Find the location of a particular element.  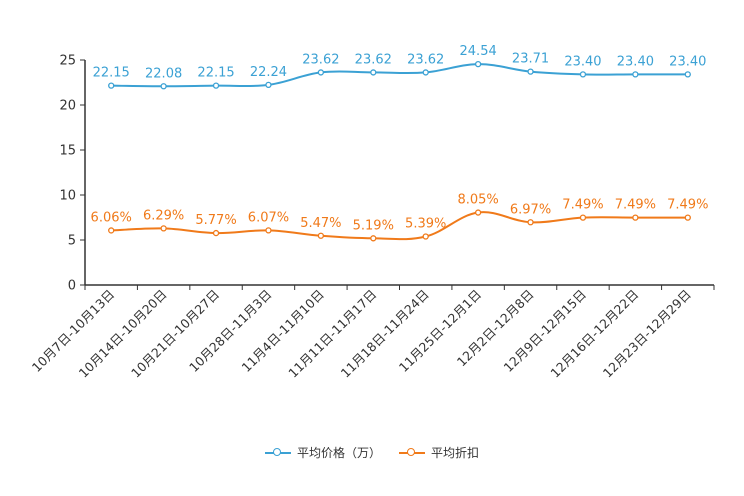

legend-label-price: 平均价格（万） is located at coordinates (338, 453).